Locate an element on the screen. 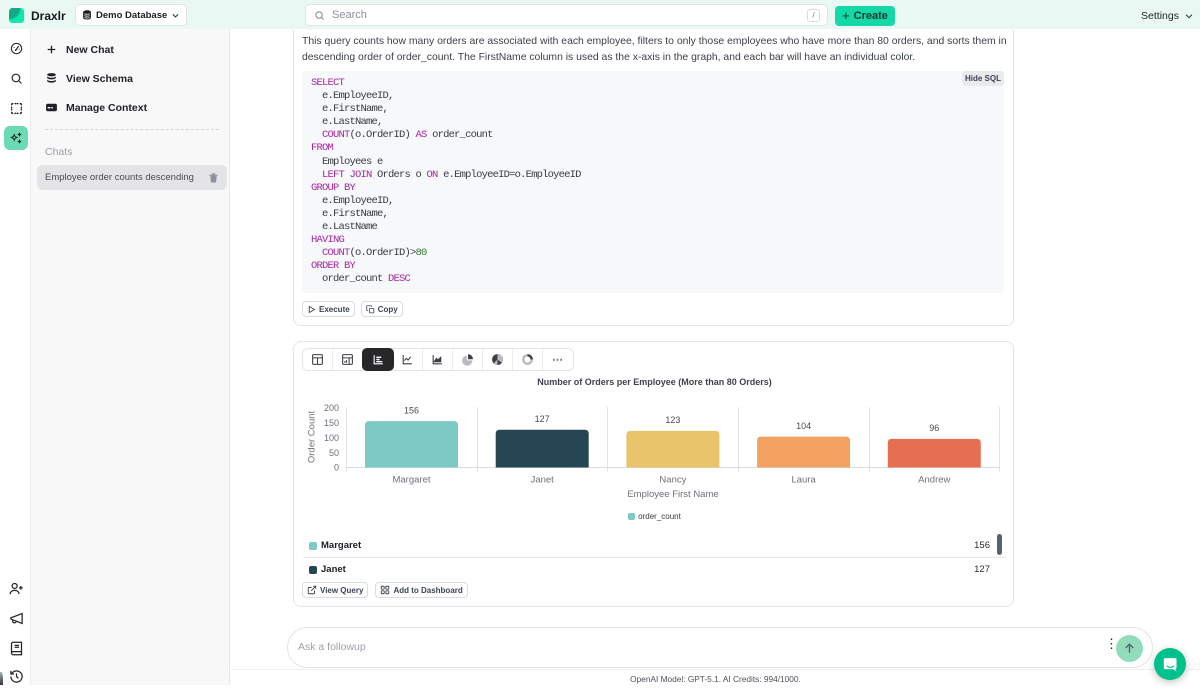 Image resolution: width=1200 pixels, height=688 pixels. svg-text: 123 is located at coordinates (672, 420).